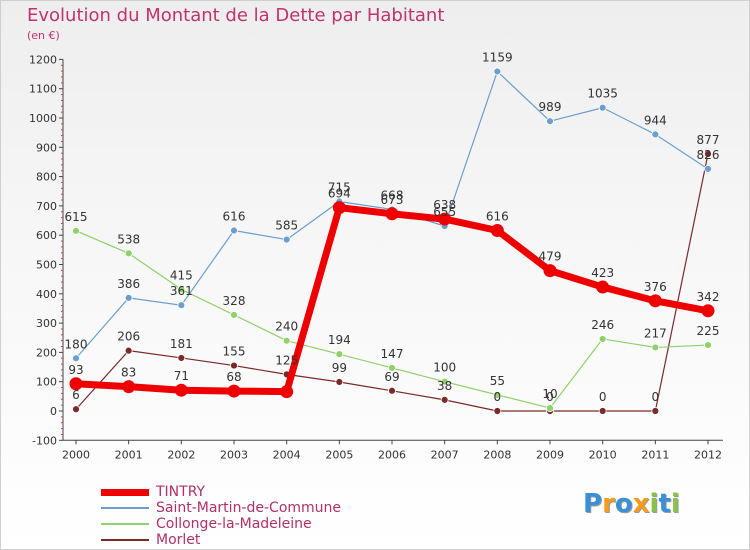  What do you see at coordinates (249, 508) in the screenshot?
I see `legend-label: Saint-Martin-de-Commune` at bounding box center [249, 508].